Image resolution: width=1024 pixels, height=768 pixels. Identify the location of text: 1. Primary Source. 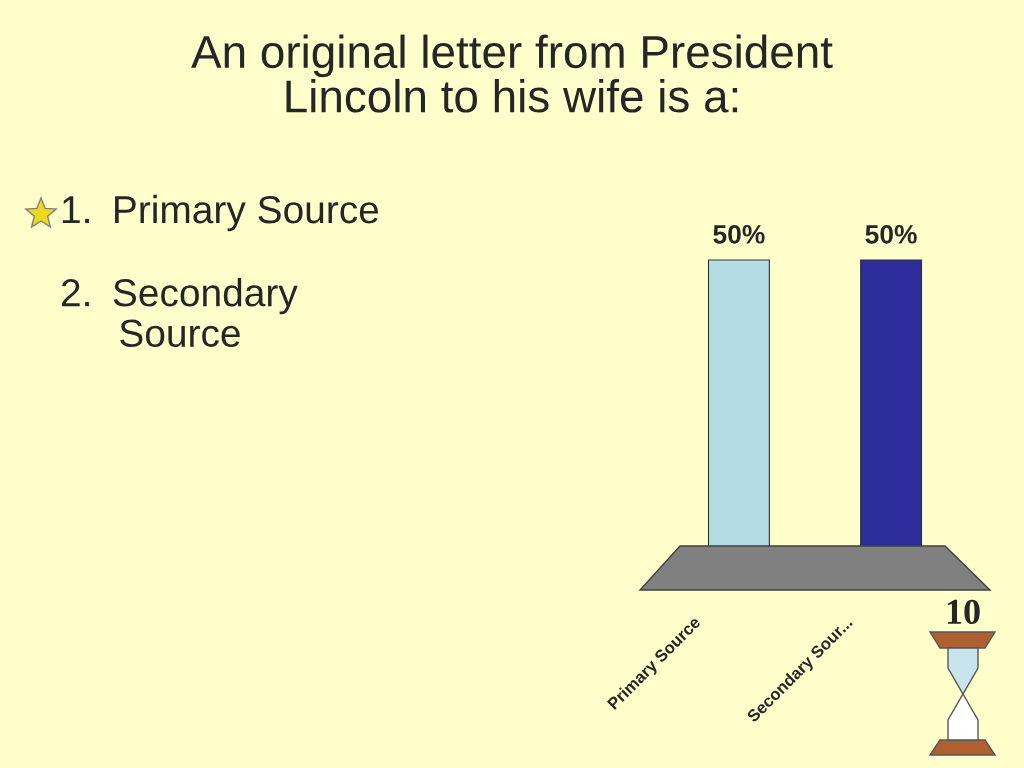
(220, 213).